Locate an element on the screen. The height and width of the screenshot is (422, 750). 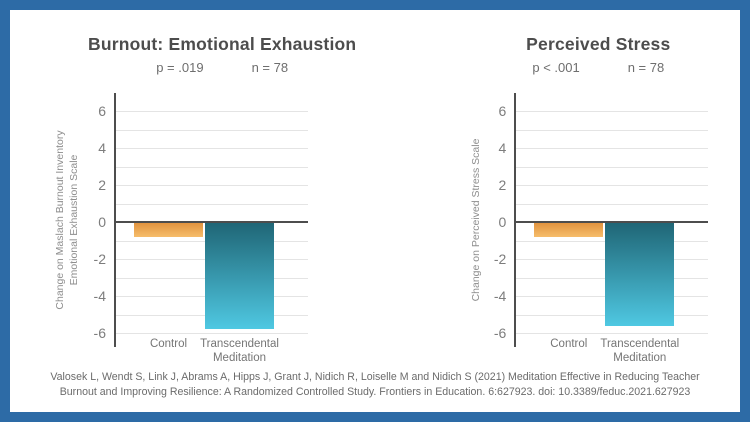
chart-title: Burnout: Emotional Exhaustion is located at coordinates (222, 44).